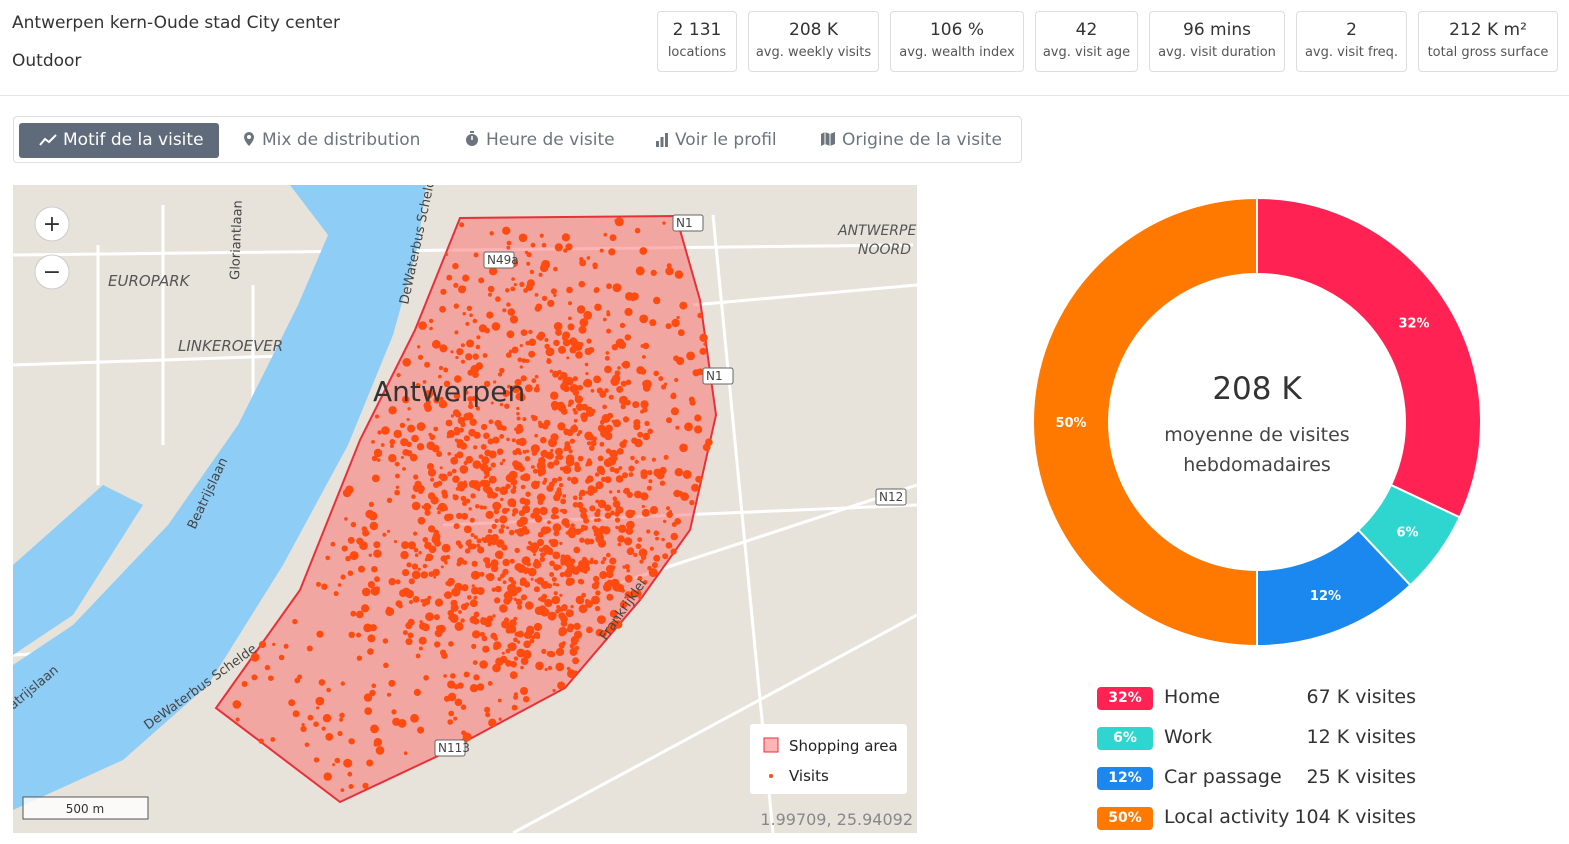 The image size is (1569, 844). Describe the element at coordinates (52, 272) in the screenshot. I see `zoom-out: −` at that location.